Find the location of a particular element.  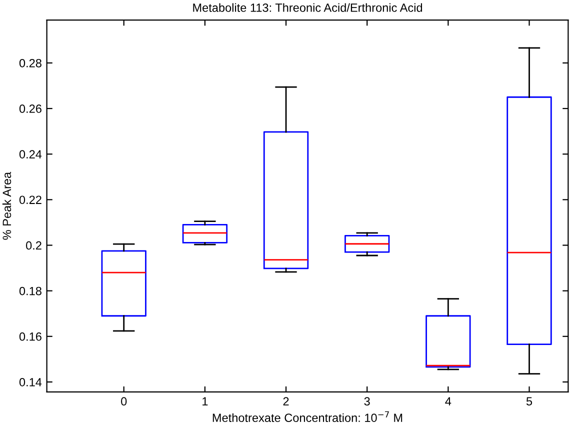

x-tick-label: 1 is located at coordinates (205, 401).